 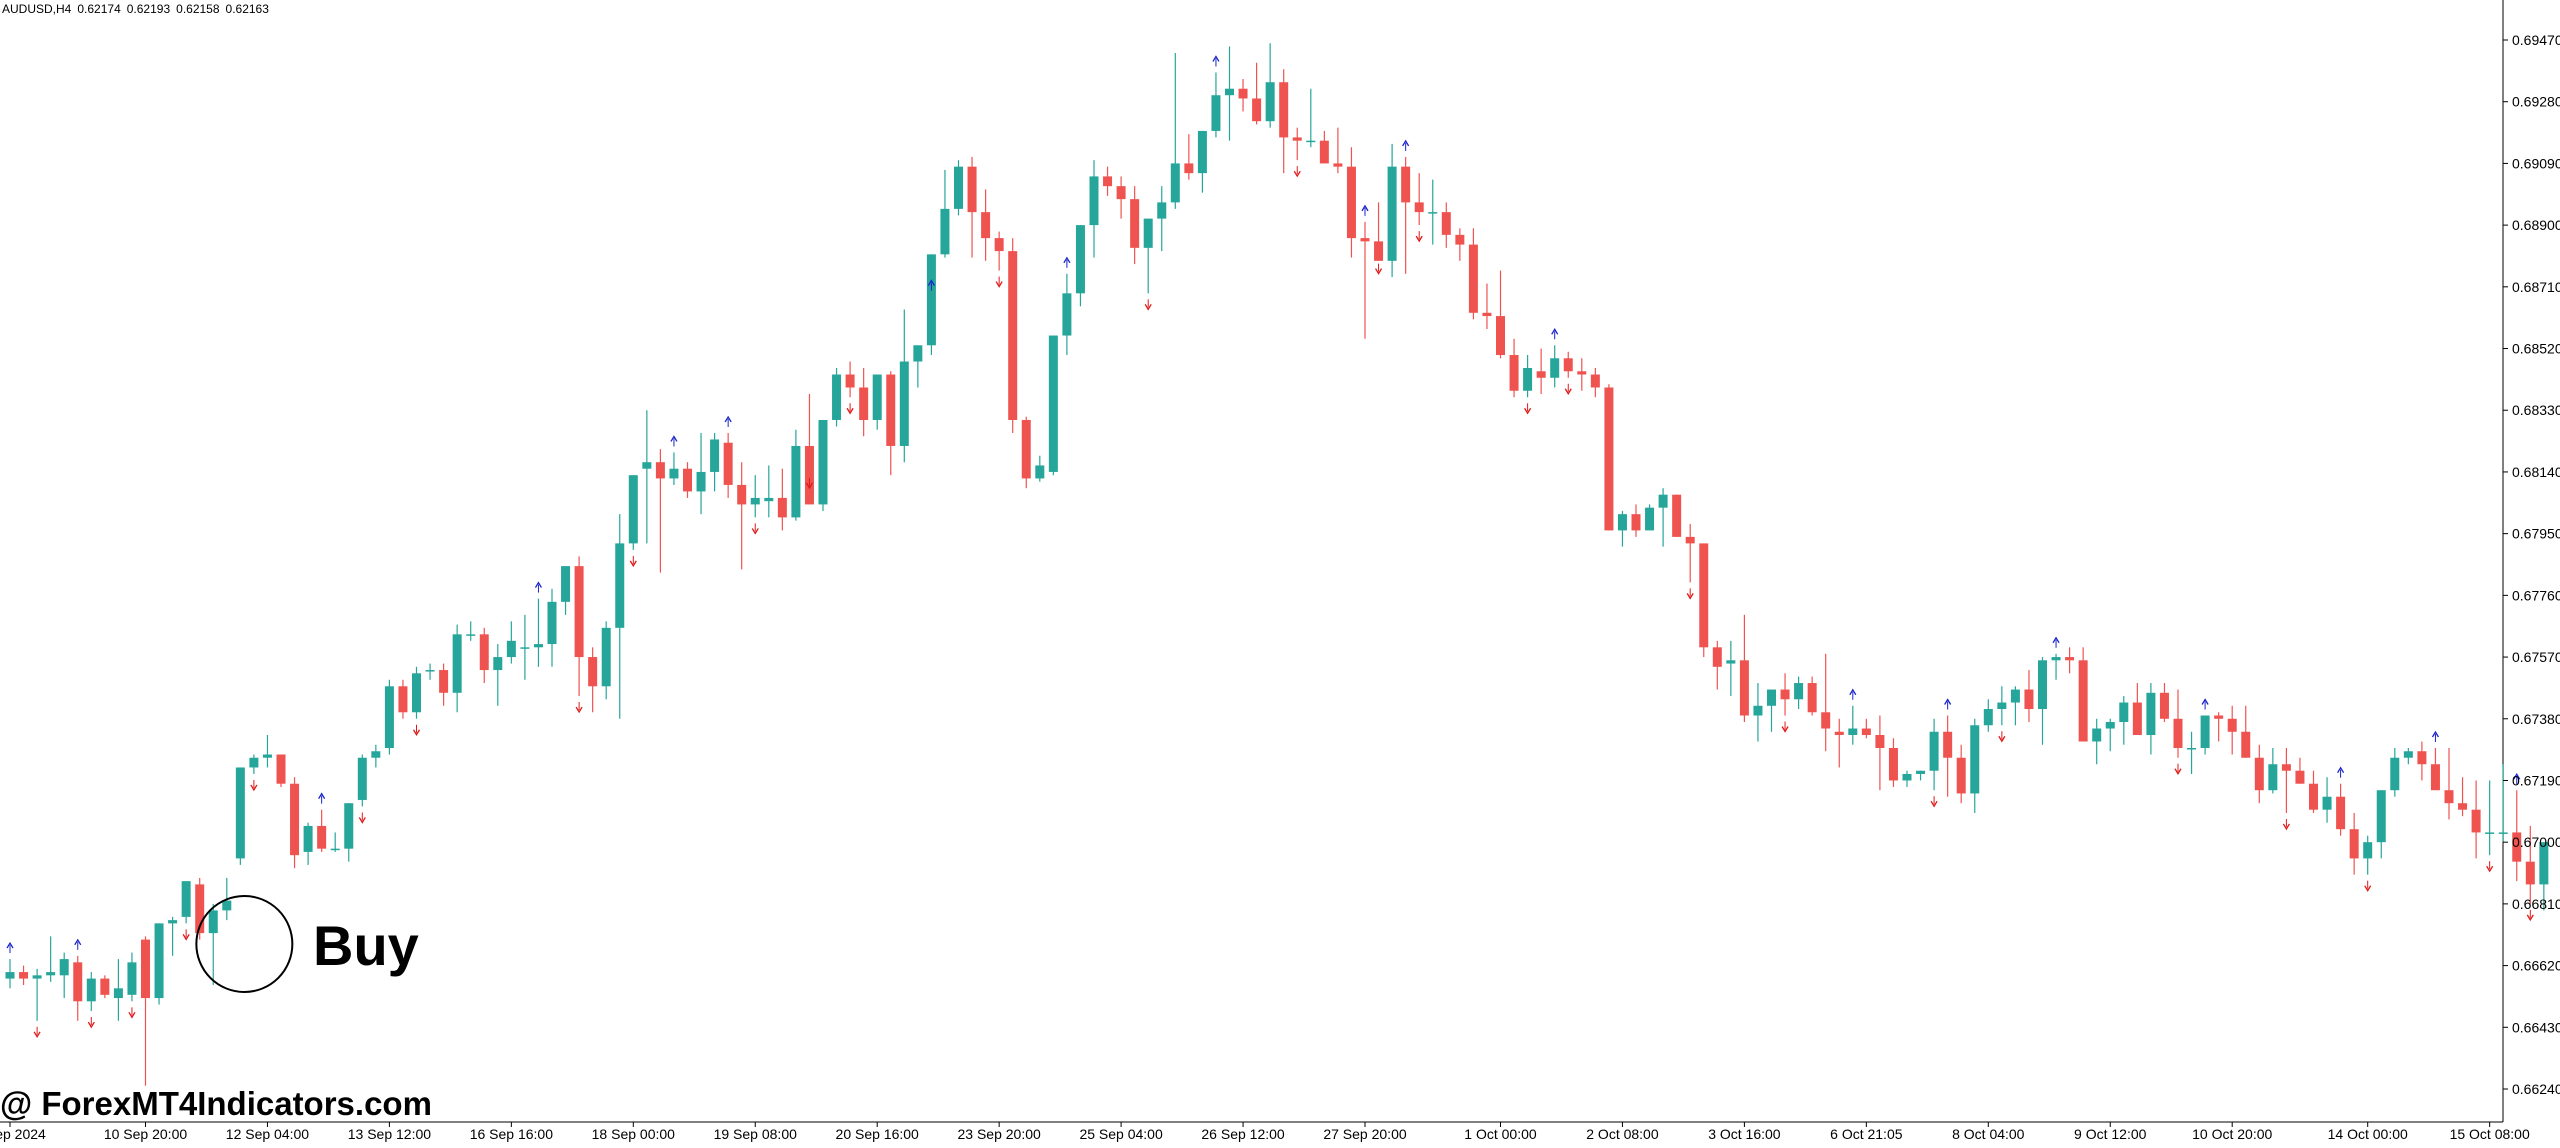 What do you see at coordinates (756, 1134) in the screenshot?
I see `time-tick-label: 19 Sep 08:00` at bounding box center [756, 1134].